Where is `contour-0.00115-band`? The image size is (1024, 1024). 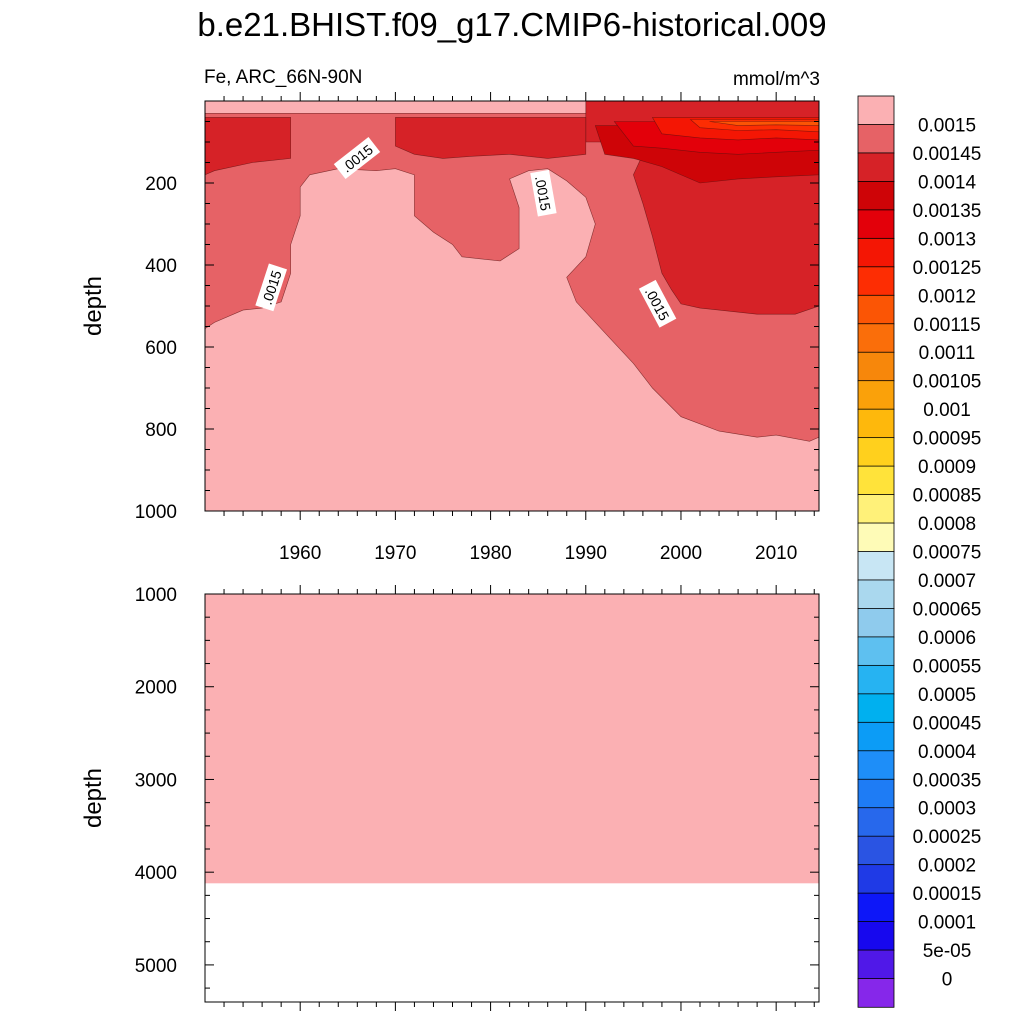
contour-0.00115-band is located at coordinates (764, 123).